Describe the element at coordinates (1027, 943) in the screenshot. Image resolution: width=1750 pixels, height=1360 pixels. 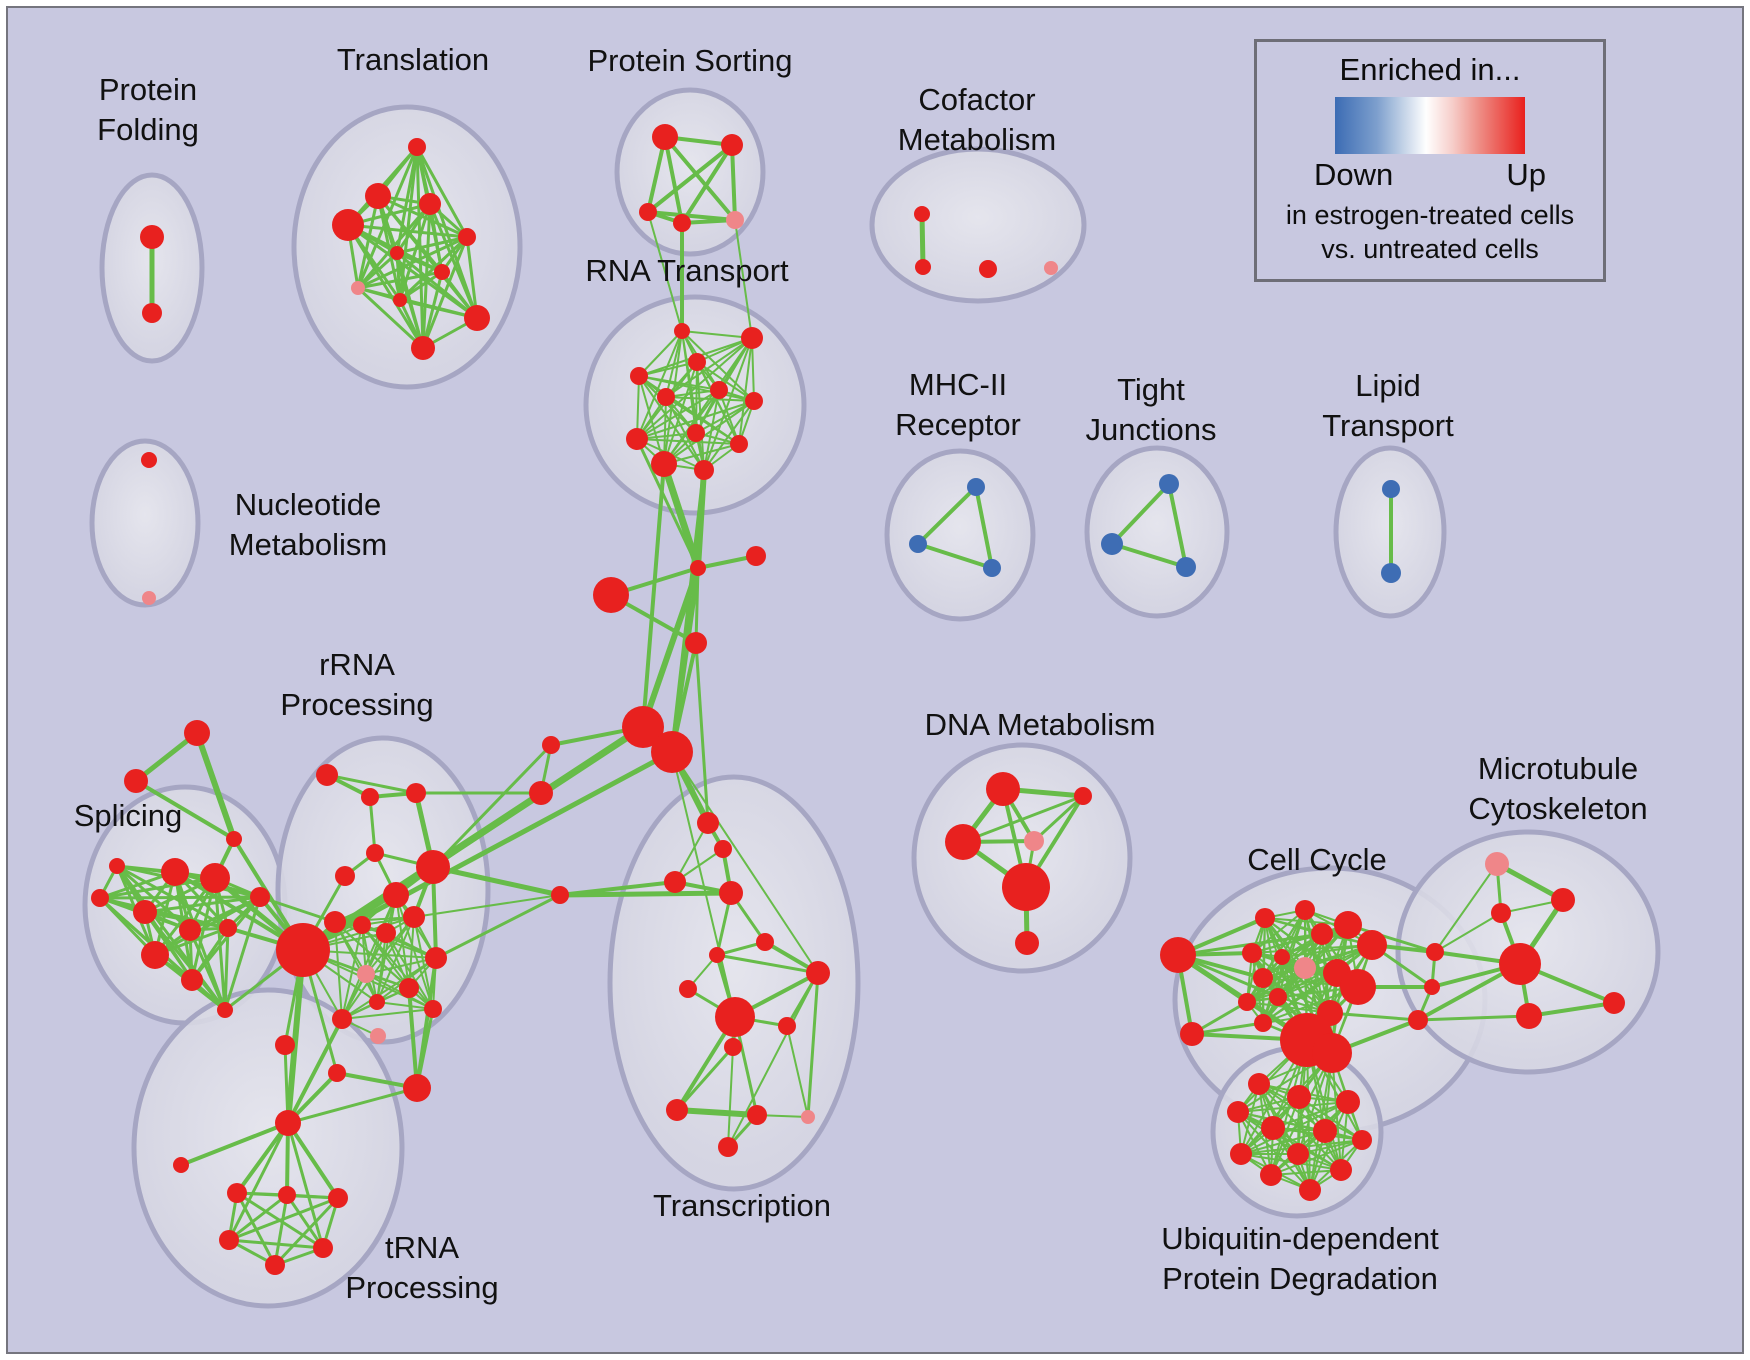
I see `node-D6` at that location.